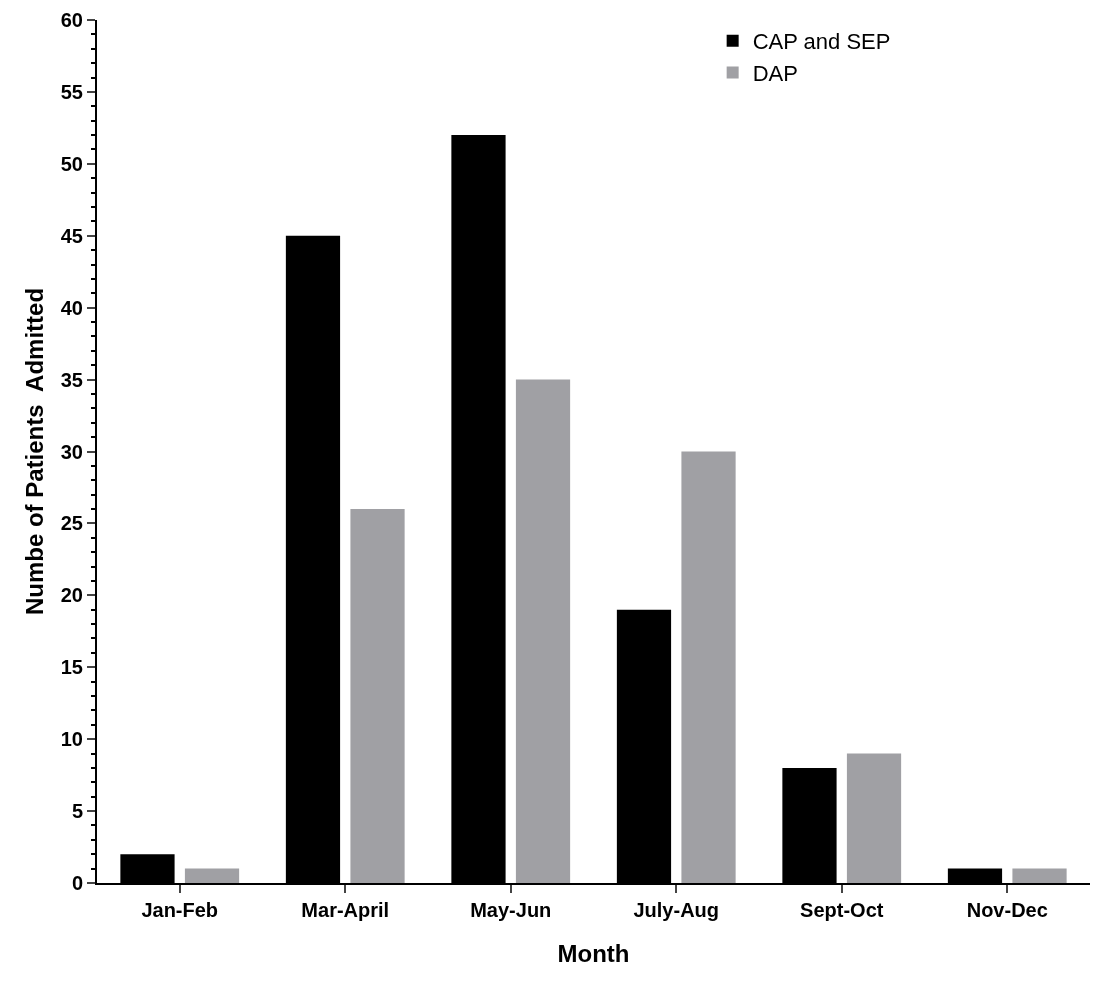 This screenshot has height=983, width=1100. Describe the element at coordinates (71, 20) in the screenshot. I see `y-tick-label: 60` at that location.